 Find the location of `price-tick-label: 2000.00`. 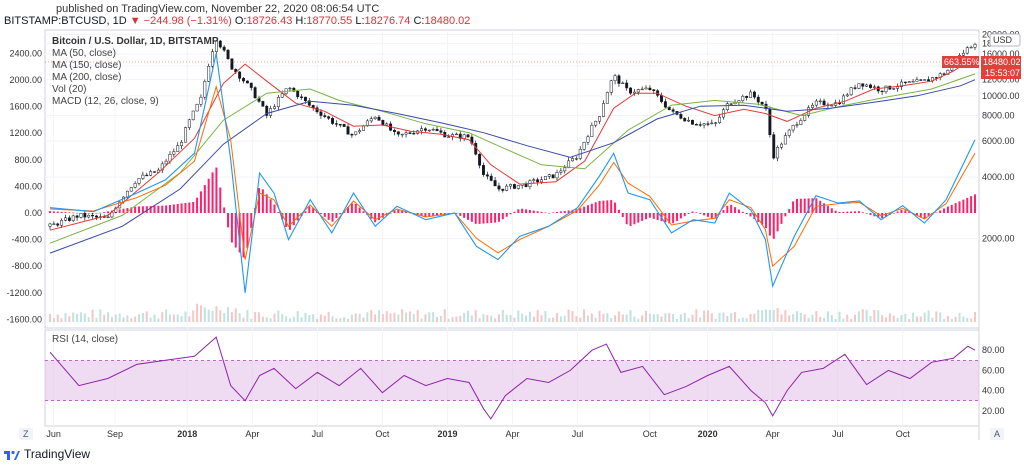

price-tick-label: 2000.00 is located at coordinates (998, 239).